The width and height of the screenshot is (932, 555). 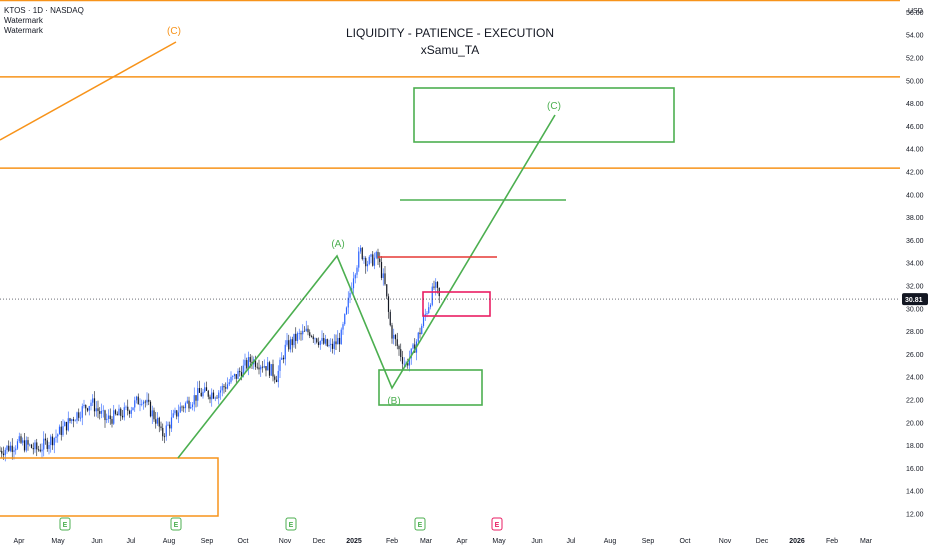 I want to click on time-tick-label: Apr, so click(x=20, y=541).